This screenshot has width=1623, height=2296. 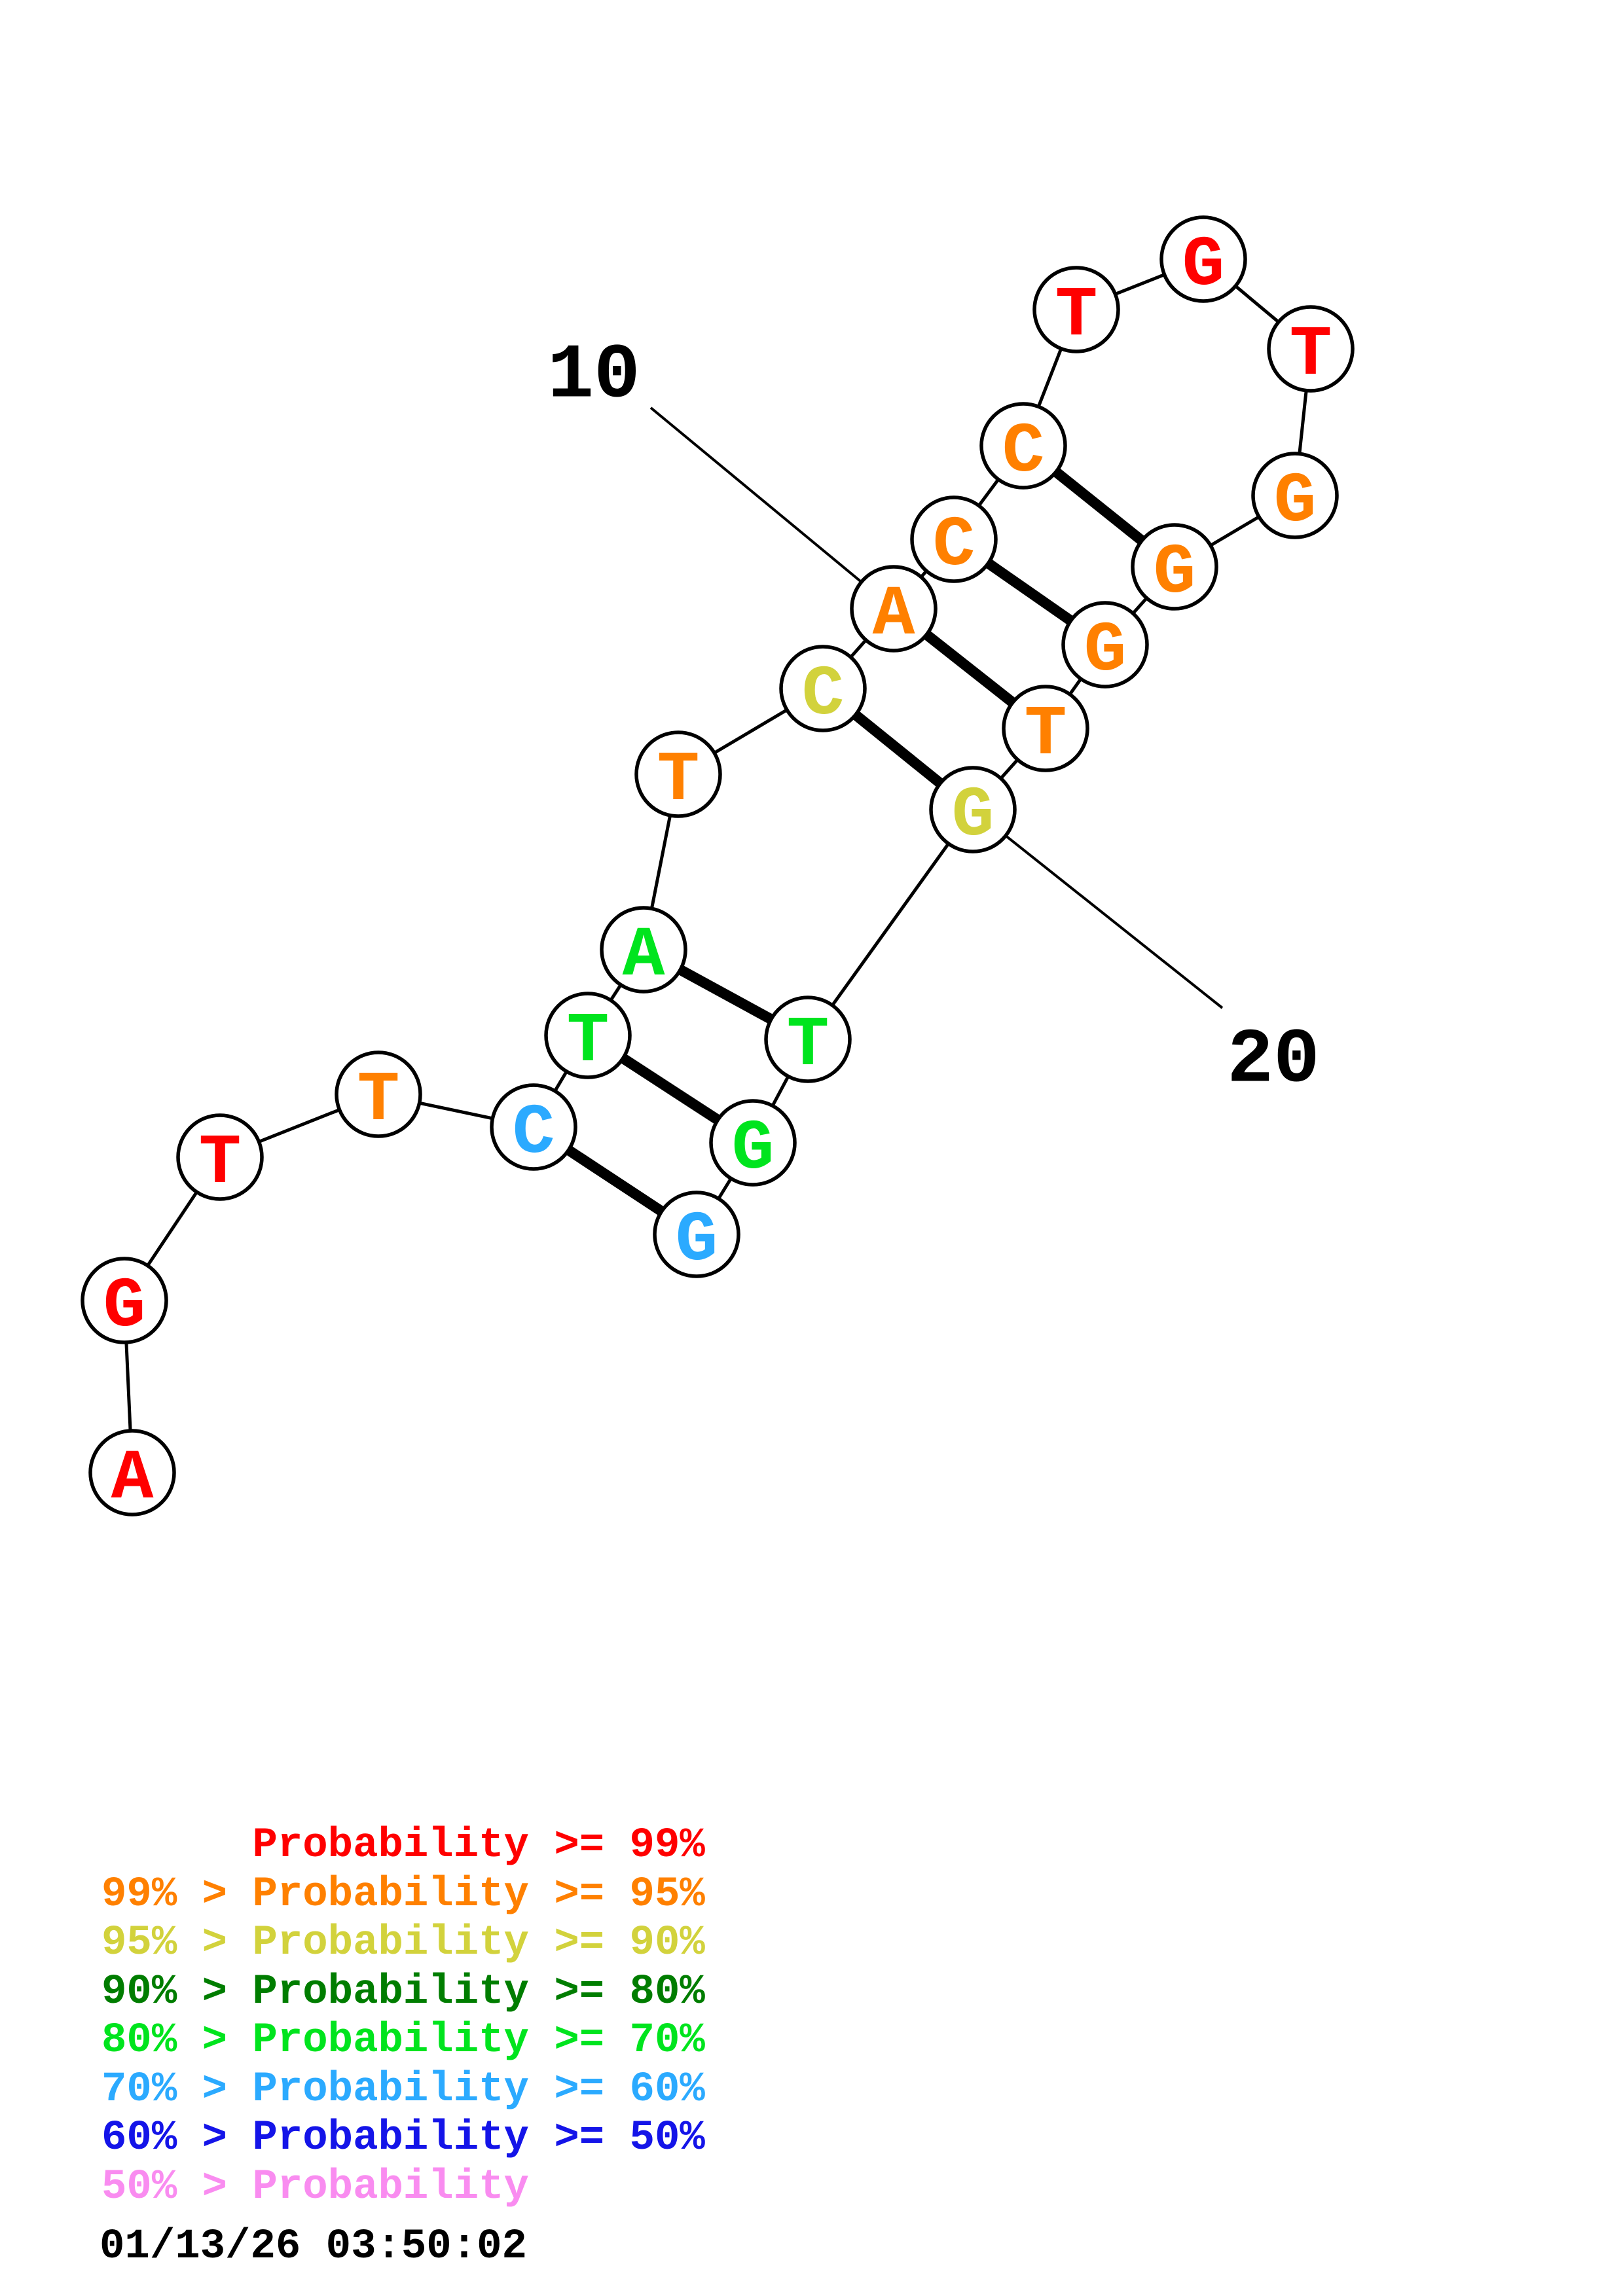 I want to click on legend-line-prob-80-90: 90% > Probability >= 80%, so click(x=403, y=1992).